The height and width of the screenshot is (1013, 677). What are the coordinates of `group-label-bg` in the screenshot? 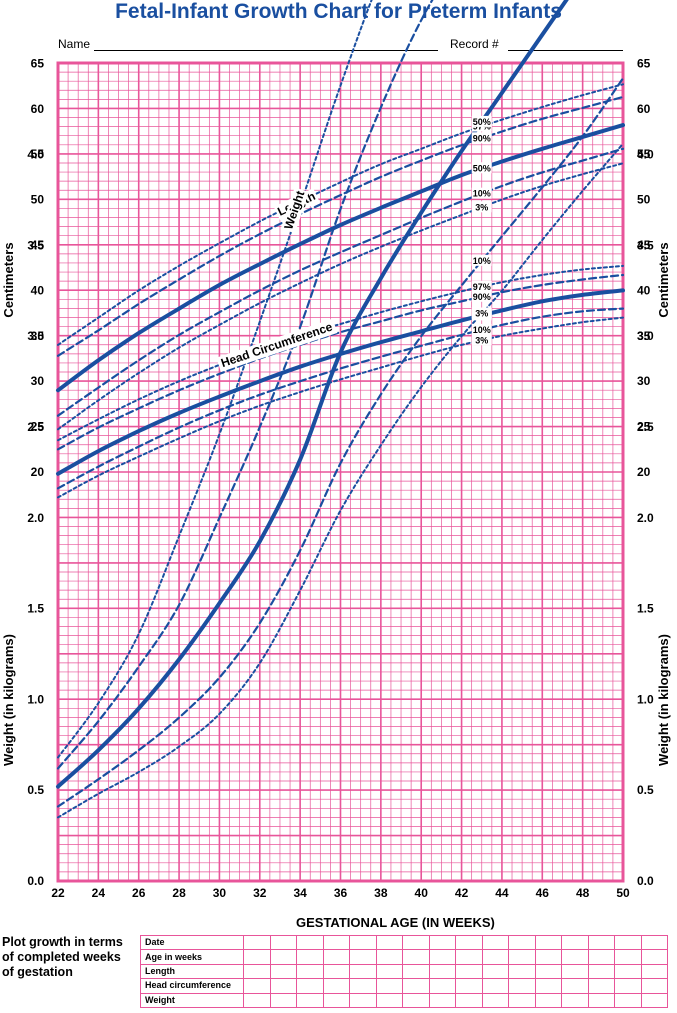 It's located at (294, 210).